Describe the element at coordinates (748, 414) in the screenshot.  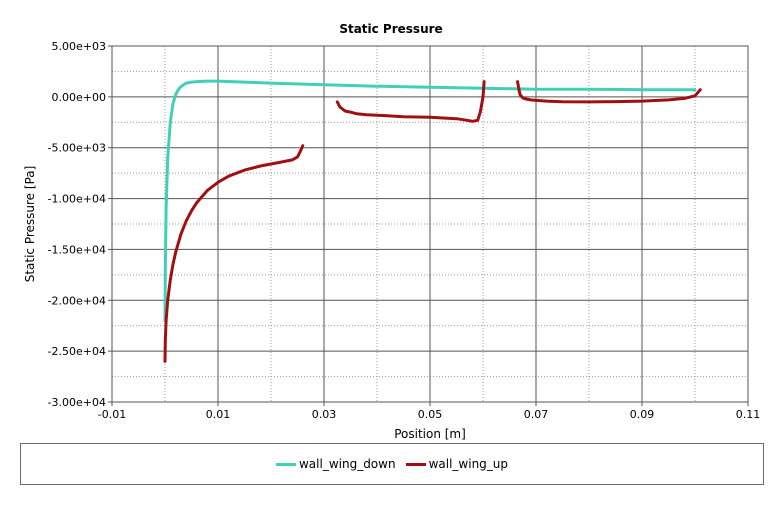
I see `x-tick-label: 0.11` at that location.